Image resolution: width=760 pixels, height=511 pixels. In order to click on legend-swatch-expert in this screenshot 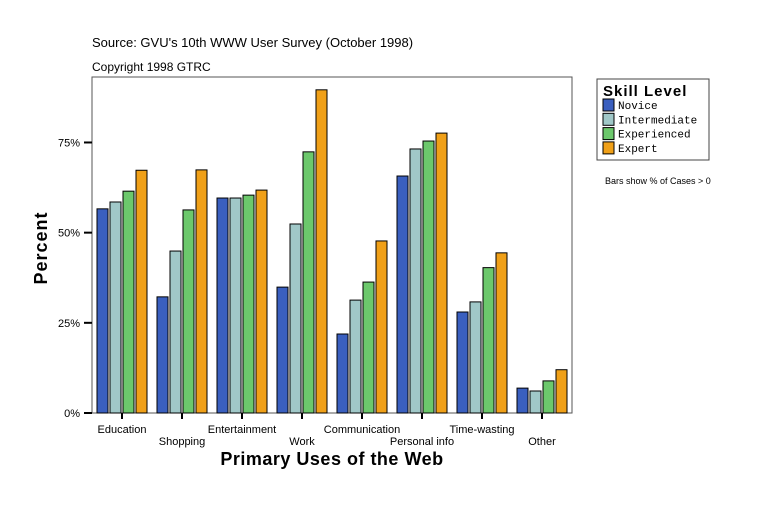, I will do `click(608, 148)`.